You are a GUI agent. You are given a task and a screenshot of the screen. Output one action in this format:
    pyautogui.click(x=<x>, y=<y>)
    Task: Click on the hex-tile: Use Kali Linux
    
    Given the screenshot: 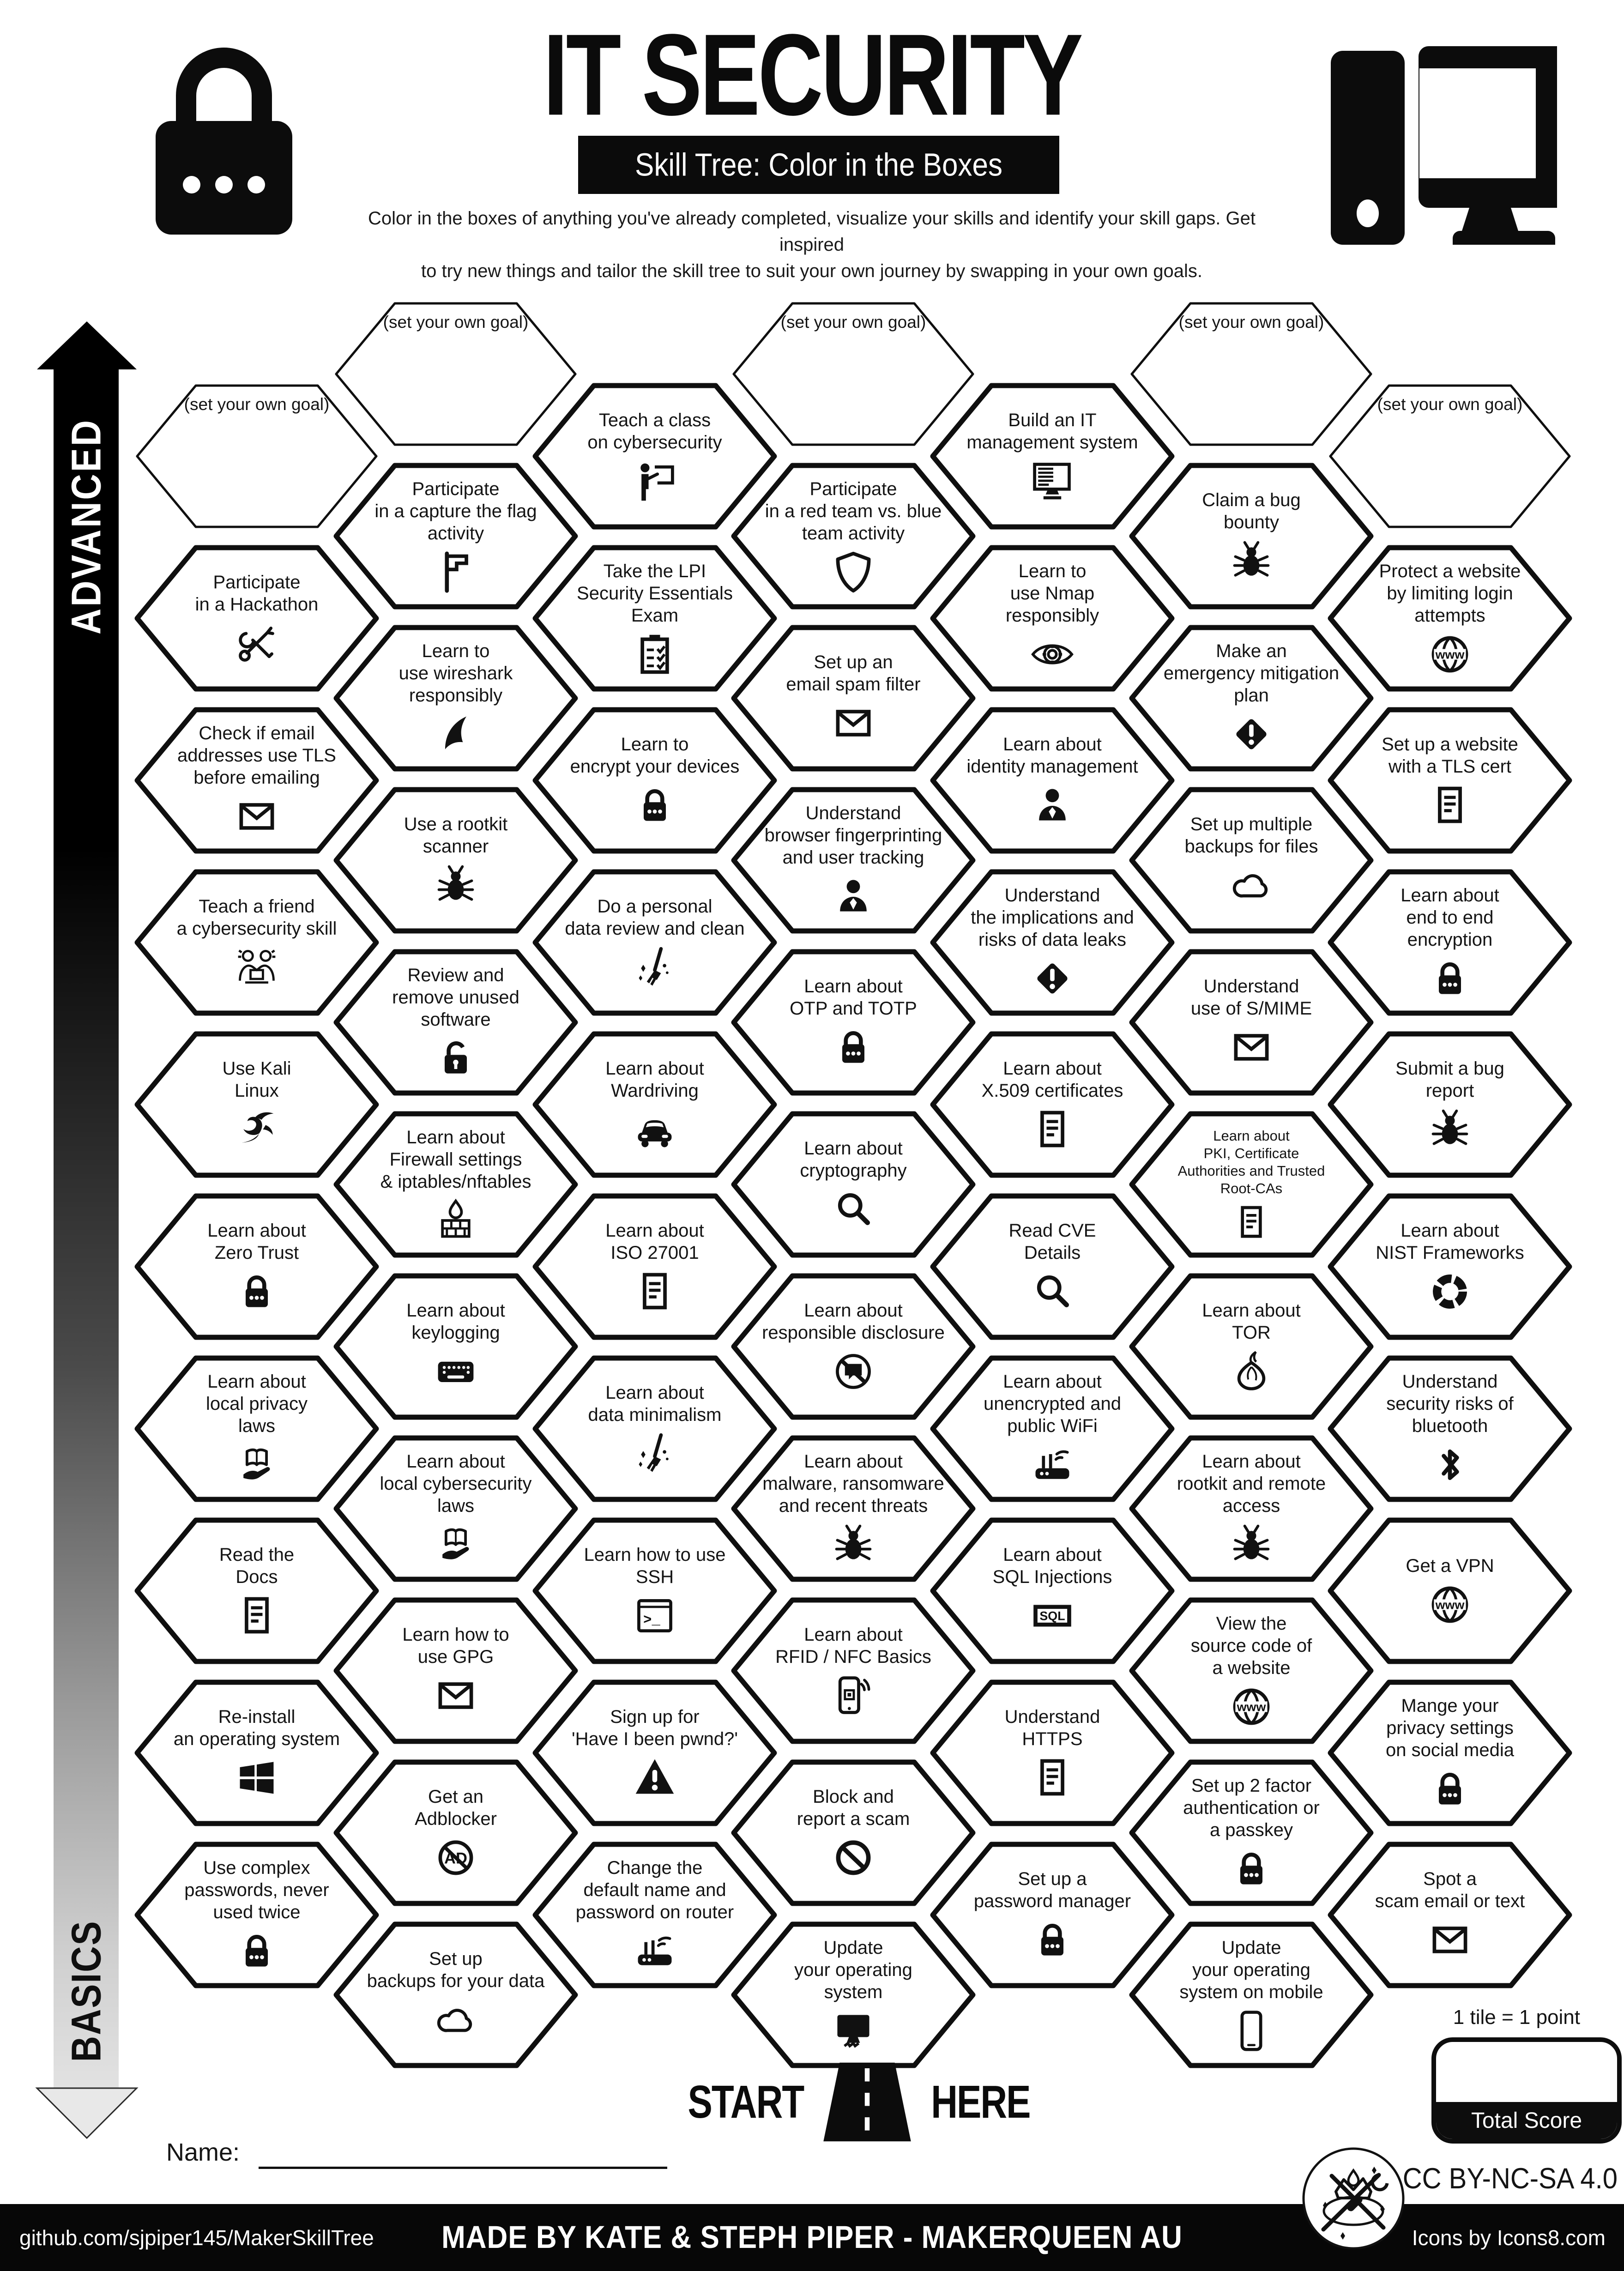 What is the action you would take?
    pyautogui.click(x=256, y=1104)
    